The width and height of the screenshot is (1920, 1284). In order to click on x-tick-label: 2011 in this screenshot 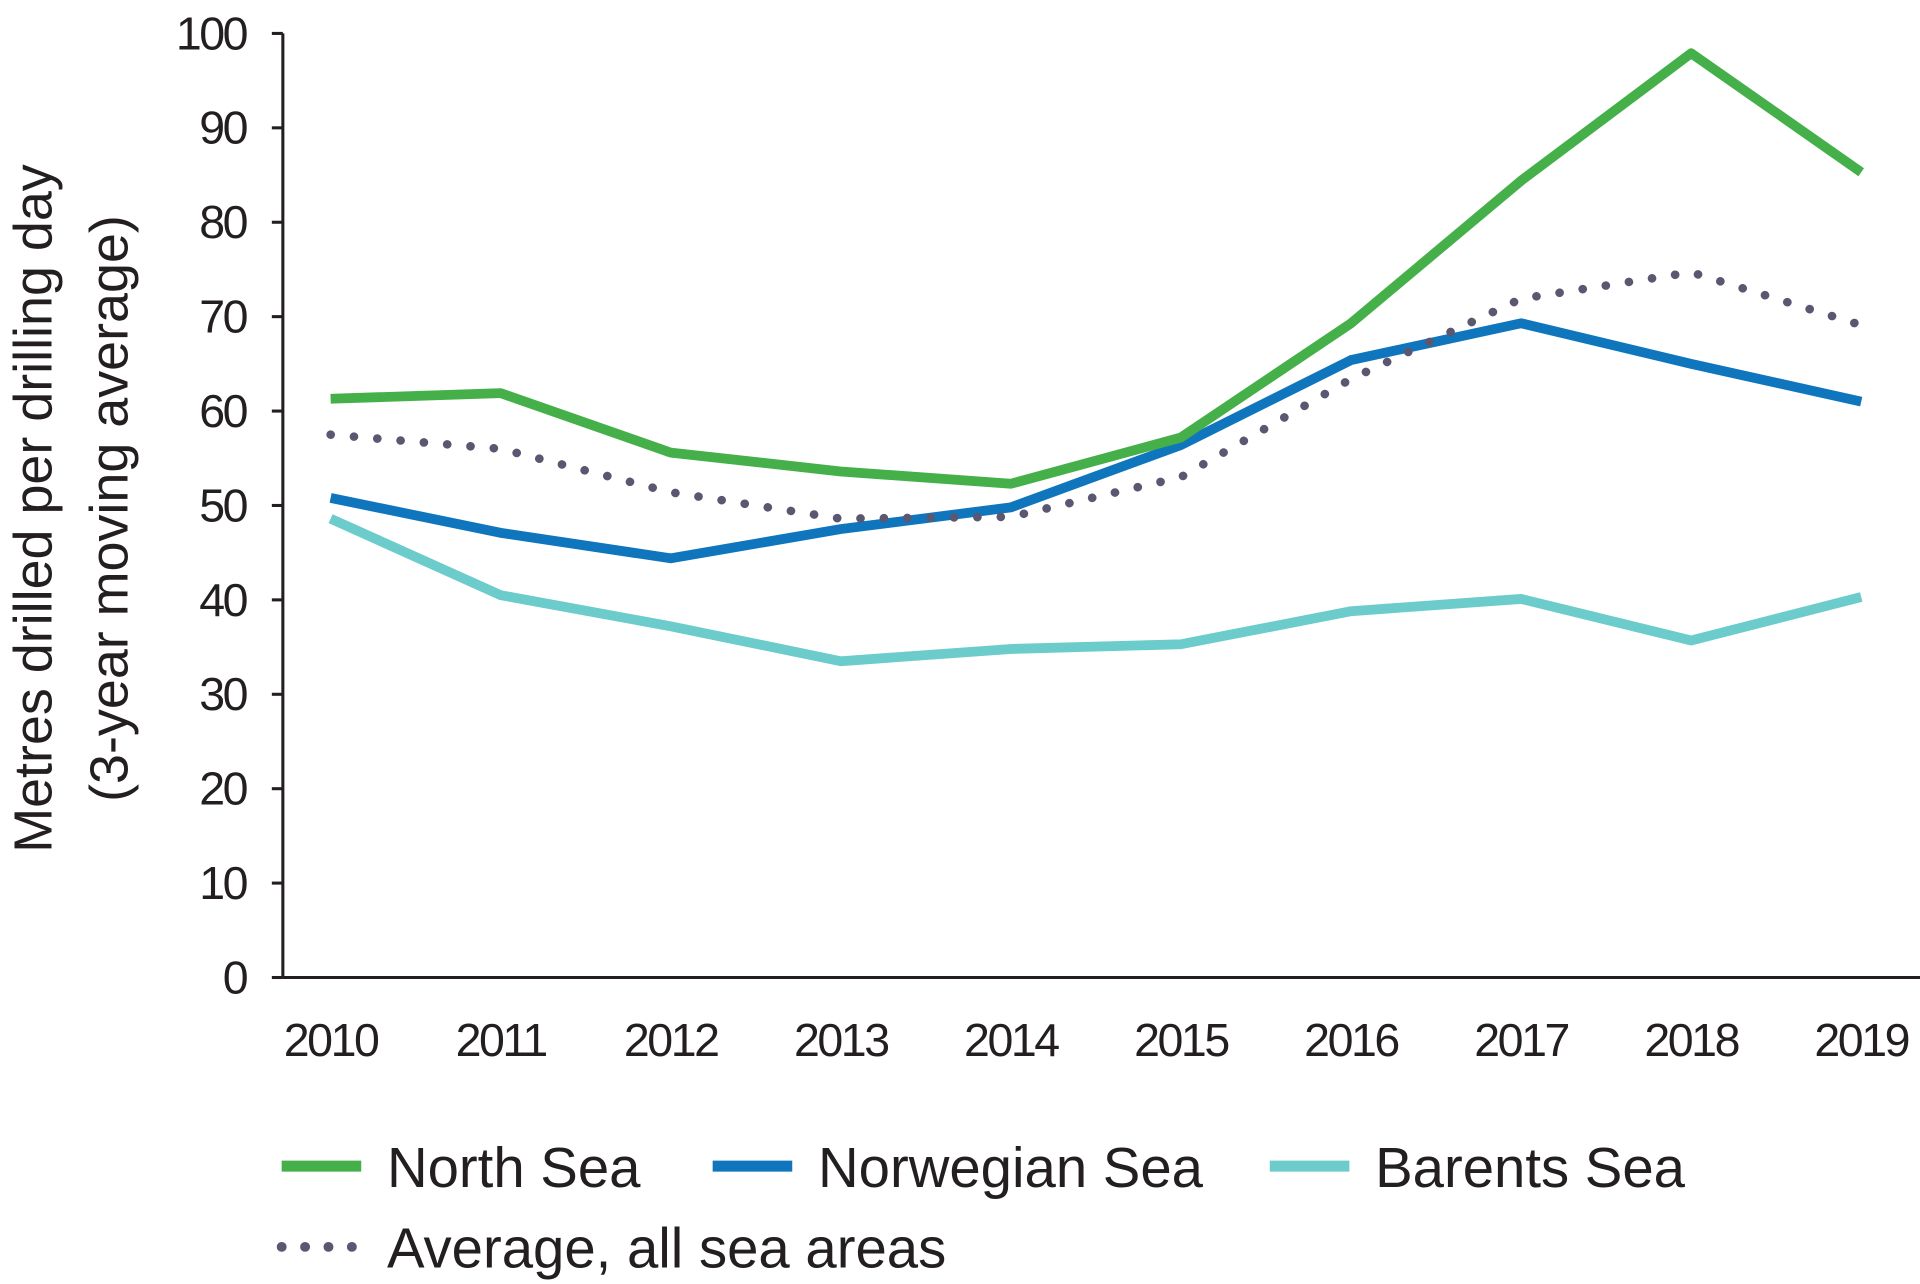, I will do `click(501, 1040)`.